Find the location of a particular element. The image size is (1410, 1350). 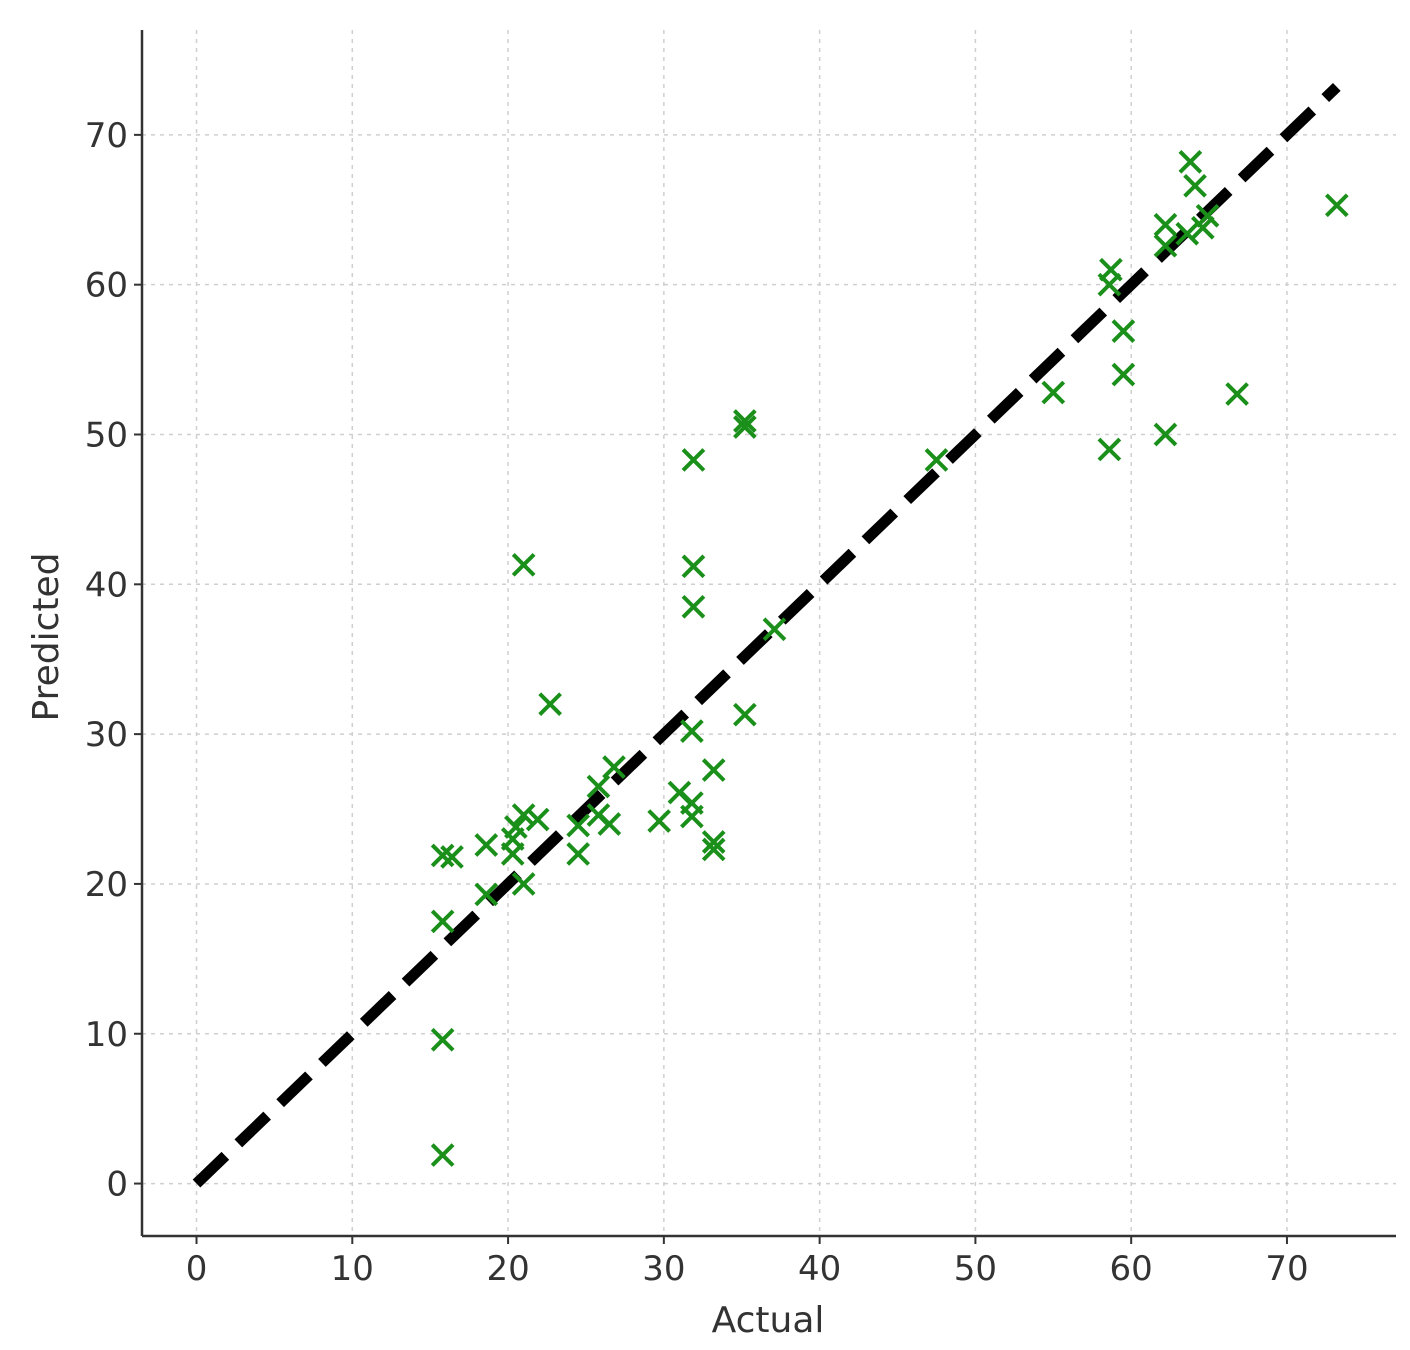

y-tick-label: 0 is located at coordinates (117, 1185).